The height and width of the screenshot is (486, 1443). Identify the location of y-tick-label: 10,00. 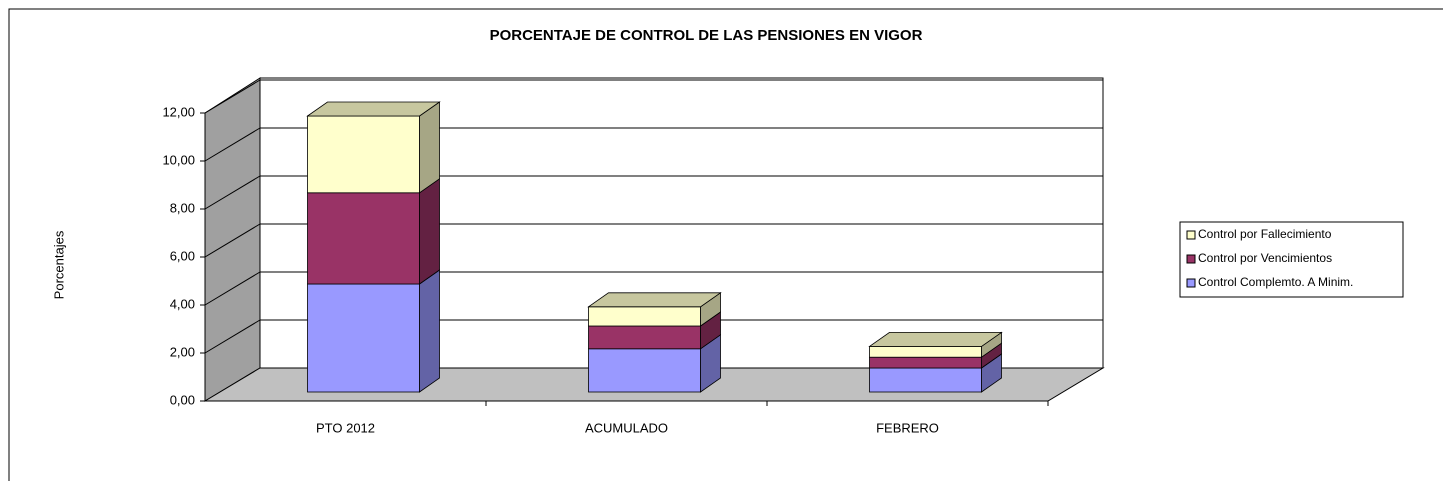
(178, 159).